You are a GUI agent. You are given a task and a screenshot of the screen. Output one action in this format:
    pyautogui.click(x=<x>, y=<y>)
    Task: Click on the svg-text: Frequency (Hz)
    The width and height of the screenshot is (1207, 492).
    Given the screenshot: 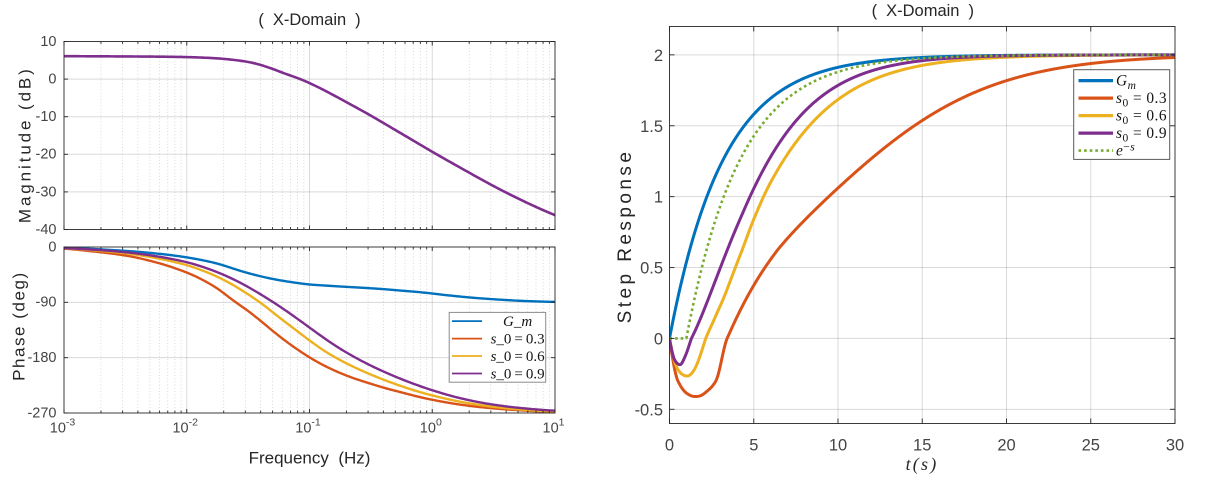 What is the action you would take?
    pyautogui.click(x=310, y=458)
    